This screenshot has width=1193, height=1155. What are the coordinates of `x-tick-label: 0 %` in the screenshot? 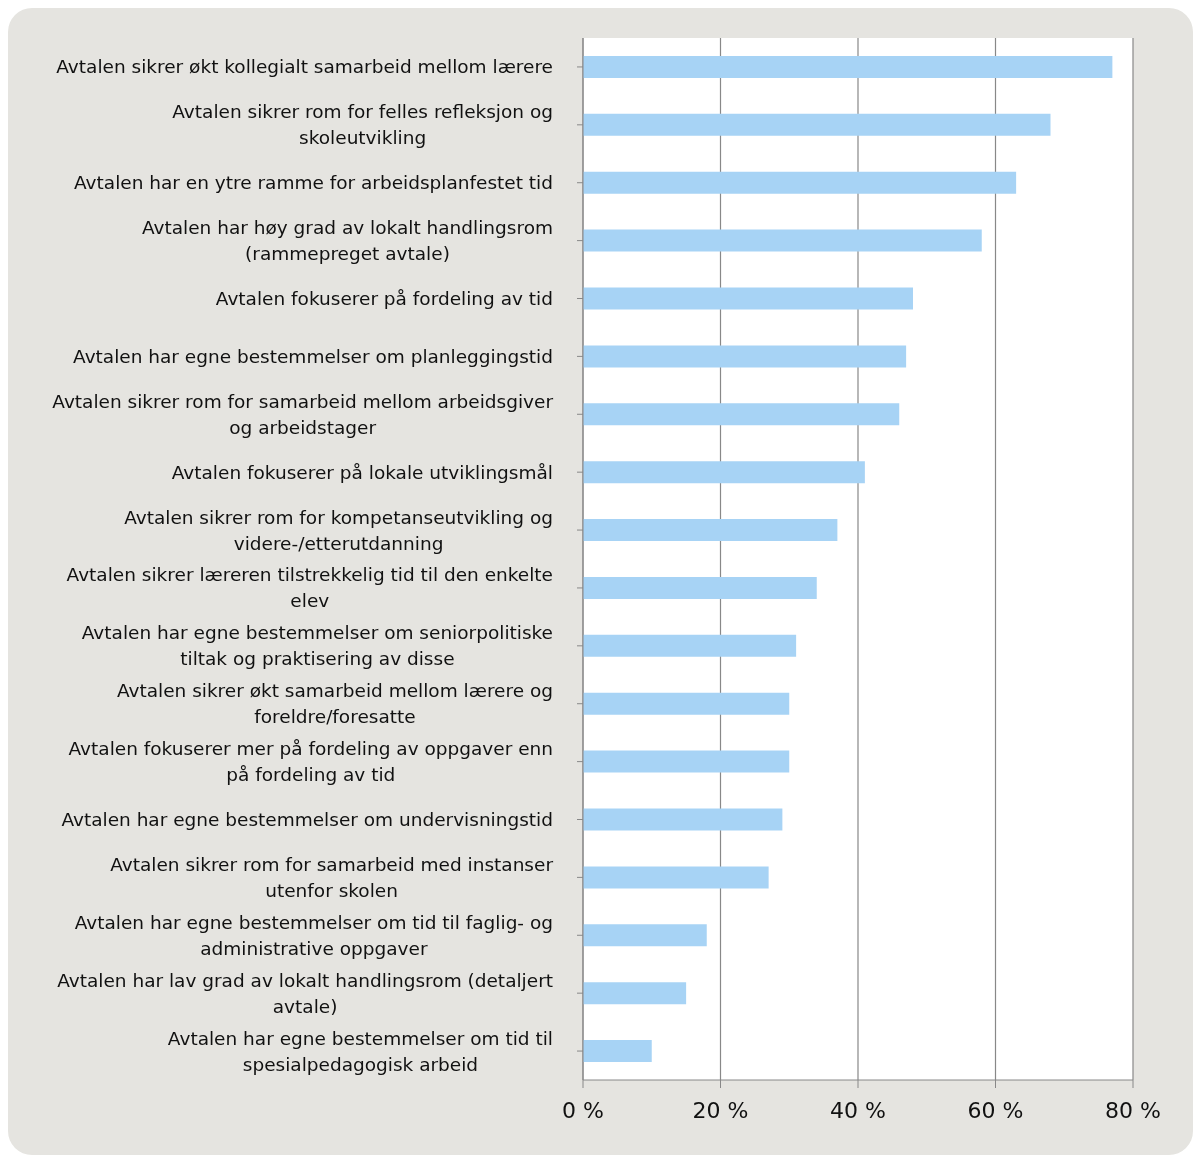 It's located at (583, 1110).